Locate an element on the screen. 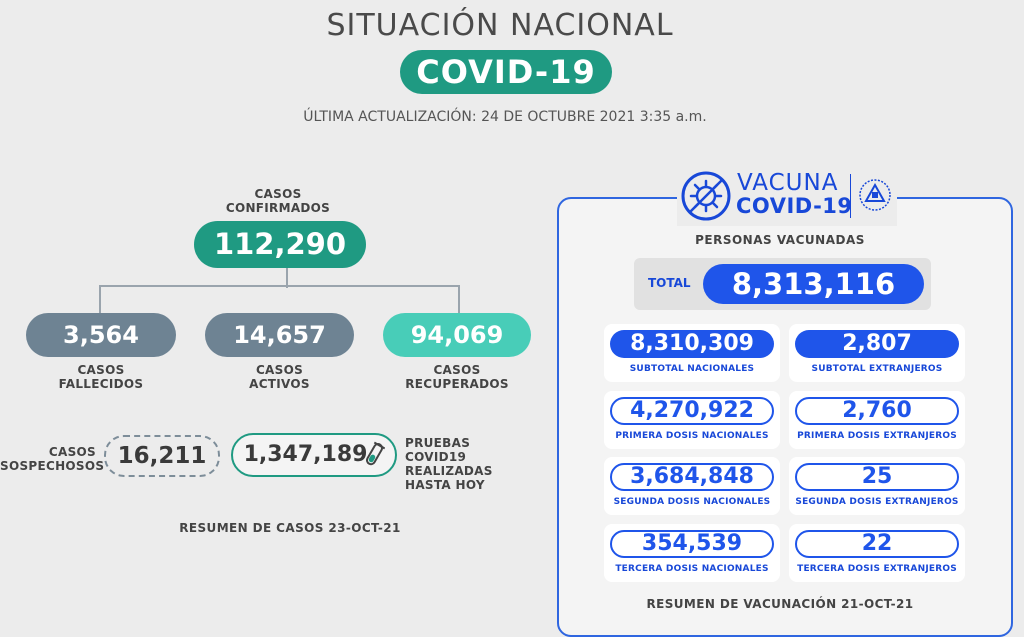  recovered-label: CASOS RECUPERADOS is located at coordinates (457, 377).